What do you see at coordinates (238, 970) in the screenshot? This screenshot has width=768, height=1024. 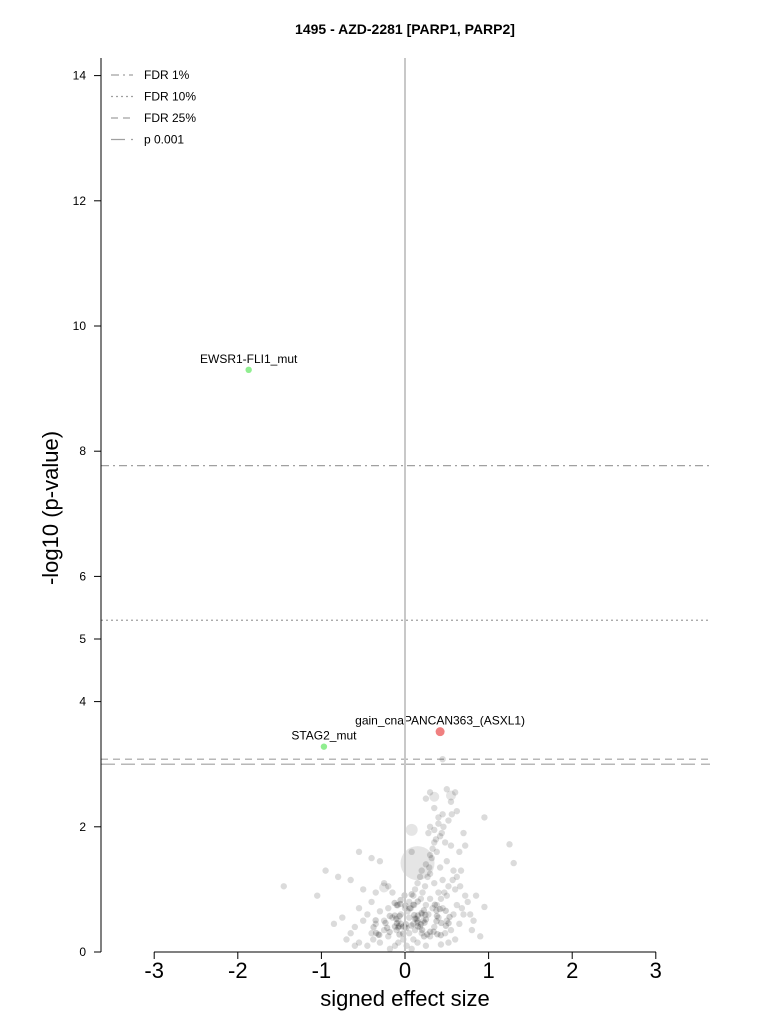 I see `x-tick-label: -2` at bounding box center [238, 970].